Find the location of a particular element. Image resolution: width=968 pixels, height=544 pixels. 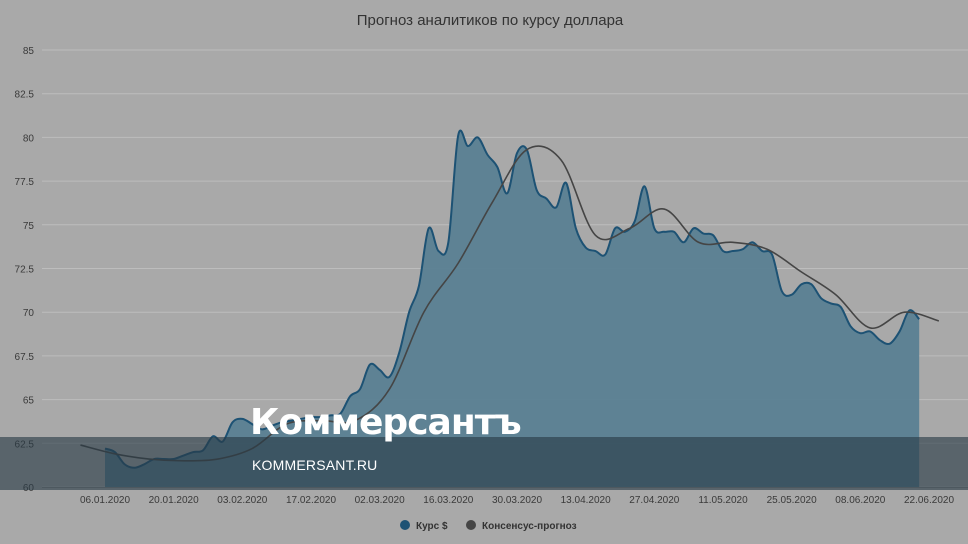

legend-item-consensus: Консенсус-прогноз is located at coordinates (521, 526).